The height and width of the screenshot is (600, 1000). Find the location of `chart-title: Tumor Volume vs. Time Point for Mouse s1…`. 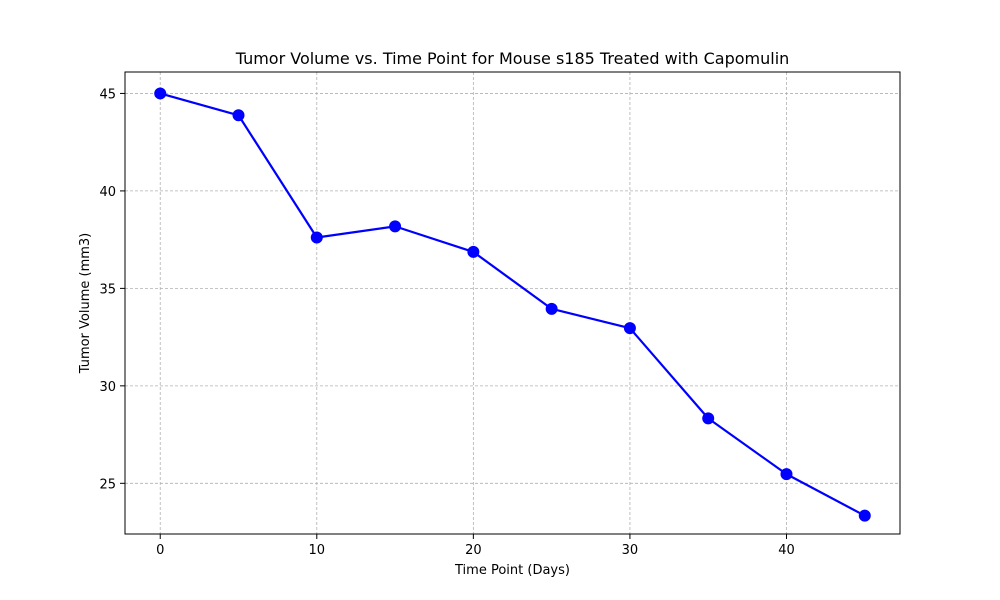

chart-title: Tumor Volume vs. Time Point for Mouse s1… is located at coordinates (512, 58).